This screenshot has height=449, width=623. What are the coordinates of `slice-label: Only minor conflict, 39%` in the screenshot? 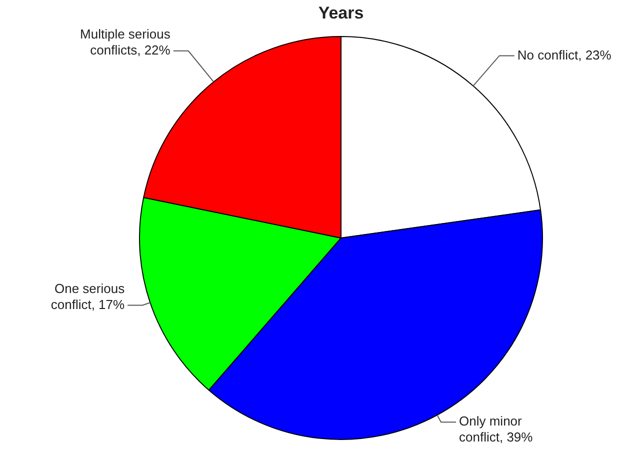 It's located at (496, 429).